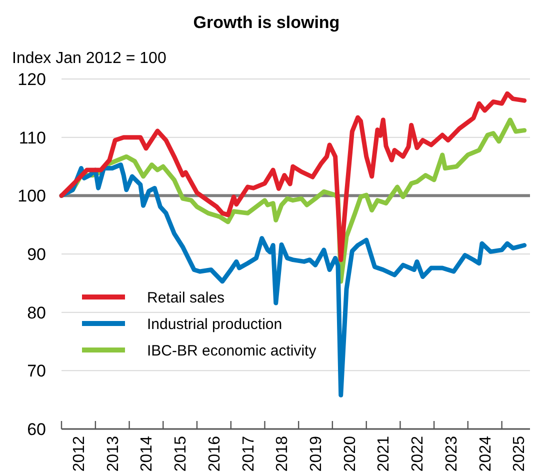 The width and height of the screenshot is (533, 474). I want to click on legend-label: IBC-BR economic activity, so click(232, 351).